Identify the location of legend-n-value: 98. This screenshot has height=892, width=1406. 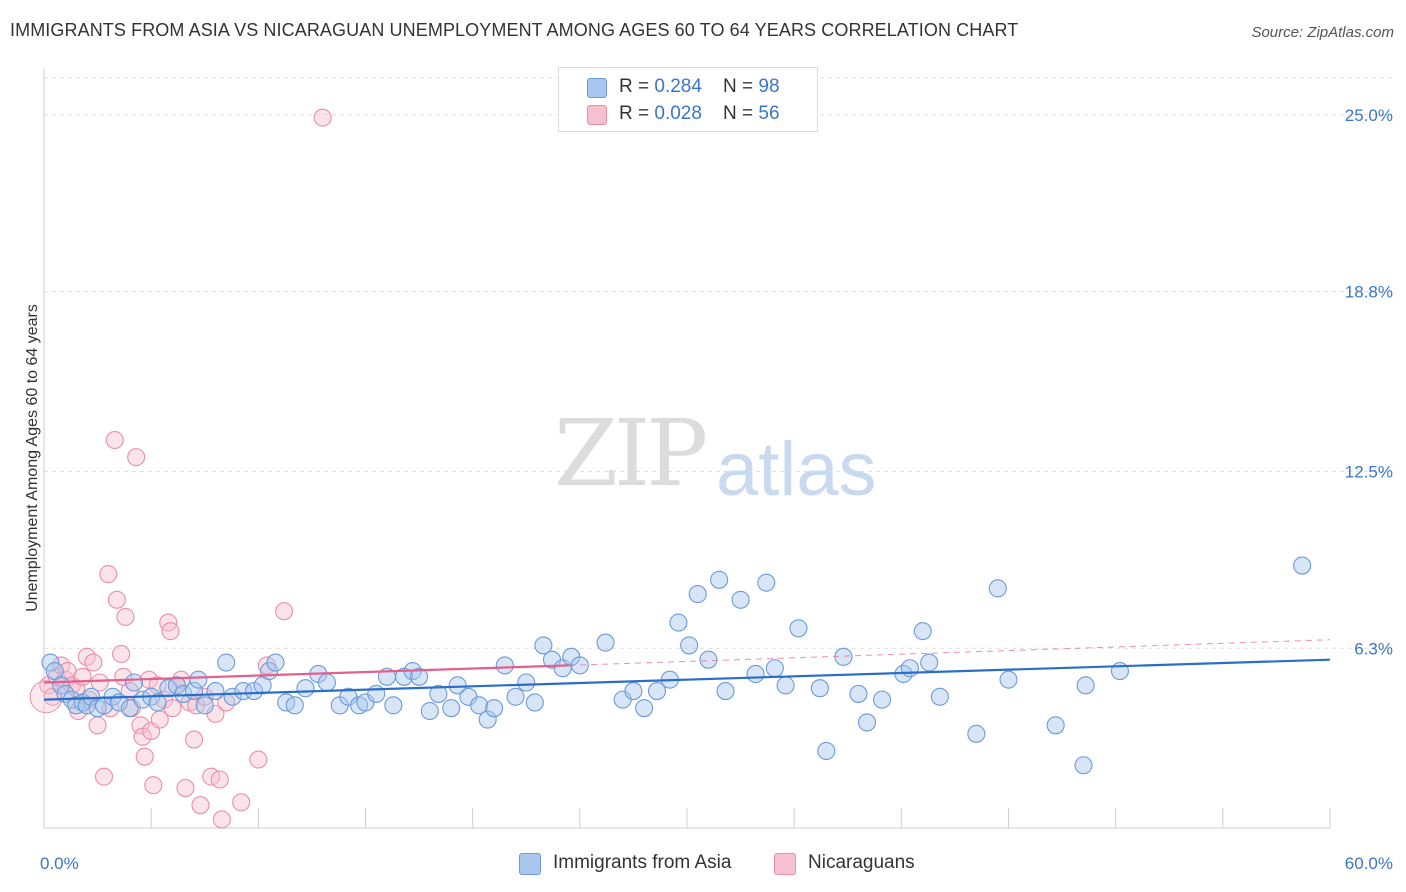
(769, 86).